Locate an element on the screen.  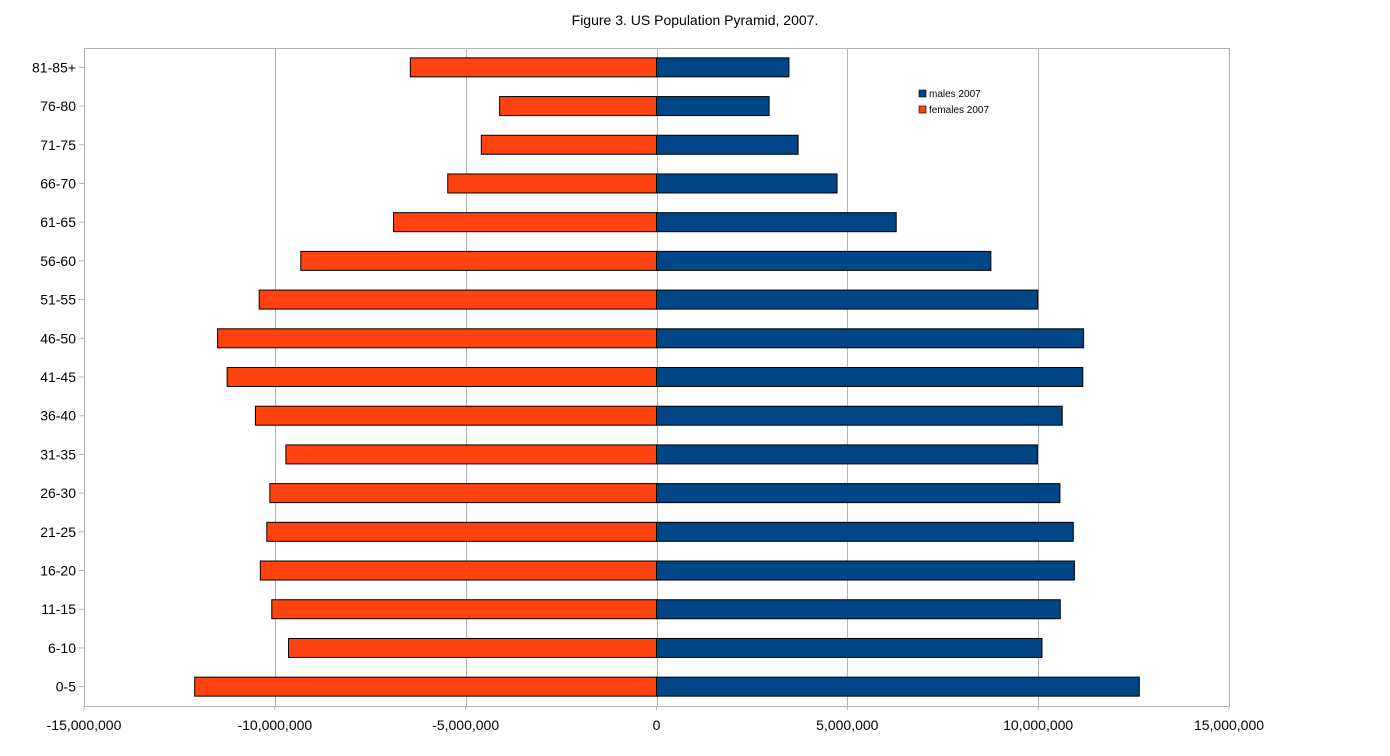
x-tick-label-6: 15,000,000 is located at coordinates (1229, 725).